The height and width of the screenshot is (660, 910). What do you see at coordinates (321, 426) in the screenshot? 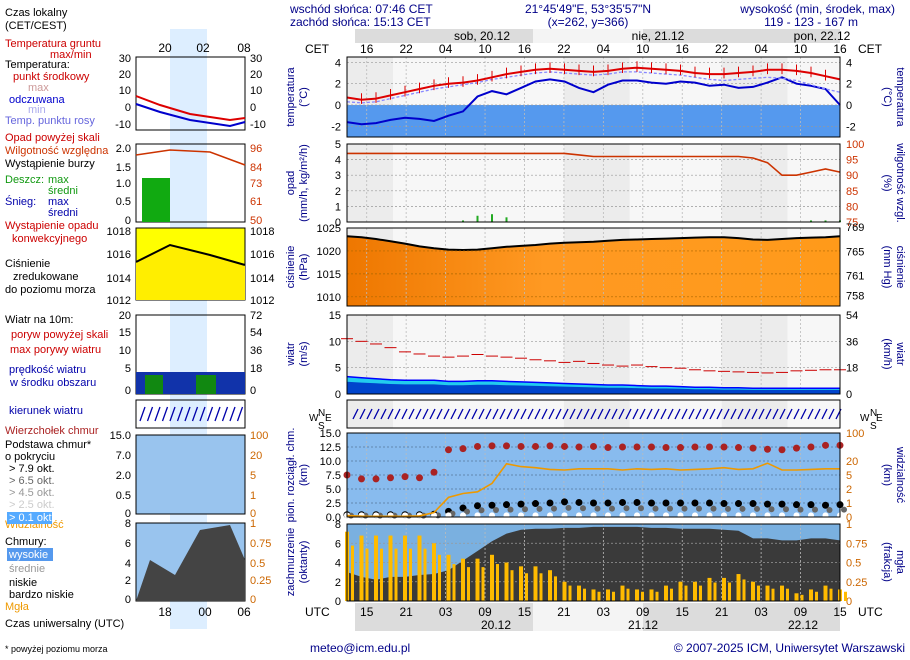
I see `compass-s: S` at bounding box center [321, 426].